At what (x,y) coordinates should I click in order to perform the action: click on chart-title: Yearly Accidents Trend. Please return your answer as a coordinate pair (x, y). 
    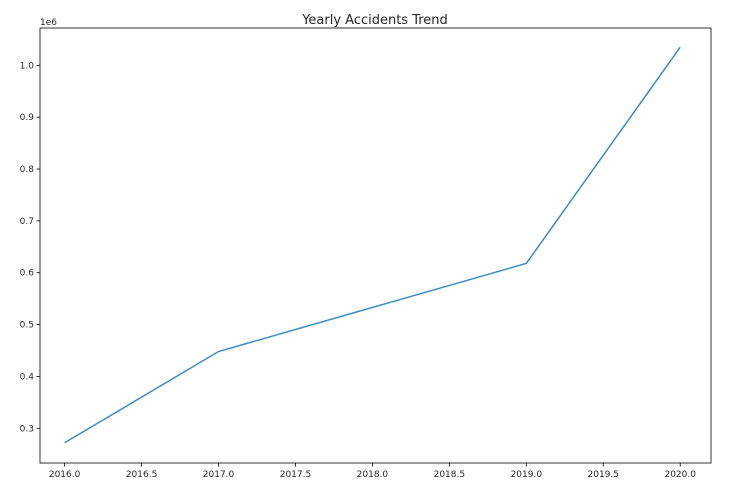
    Looking at the image, I should click on (374, 20).